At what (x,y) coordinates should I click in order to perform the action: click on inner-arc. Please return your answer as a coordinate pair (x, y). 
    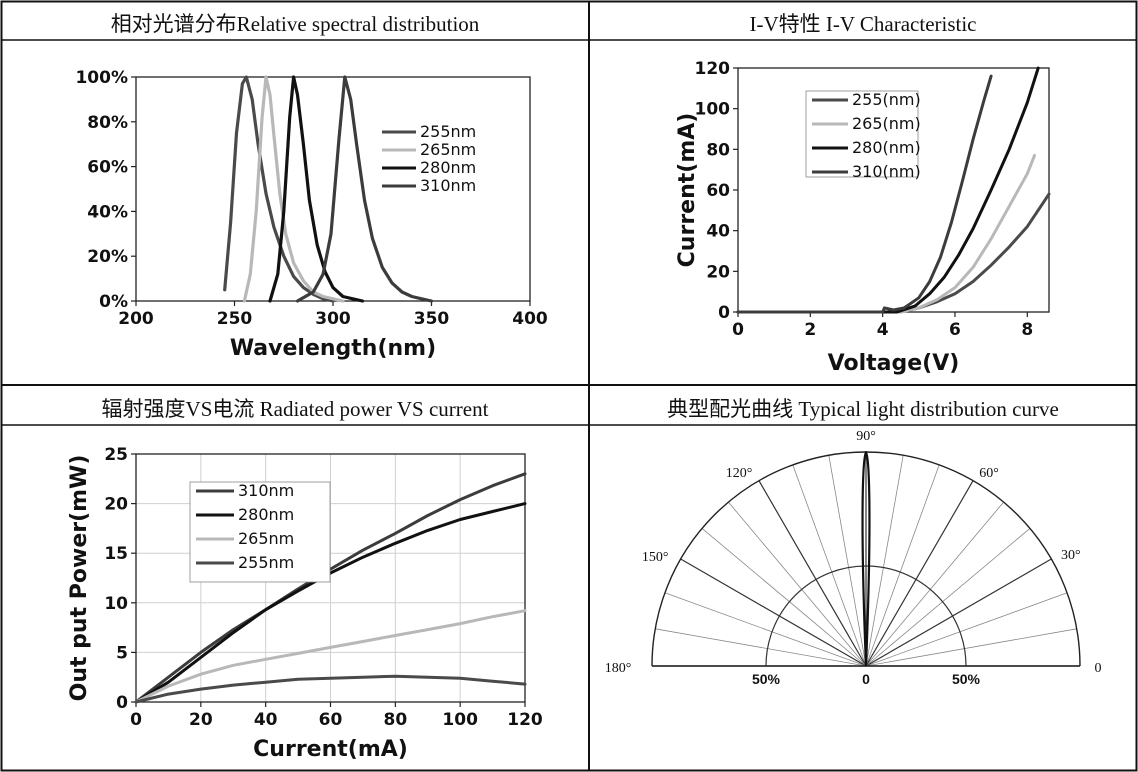
    Looking at the image, I should click on (866, 616).